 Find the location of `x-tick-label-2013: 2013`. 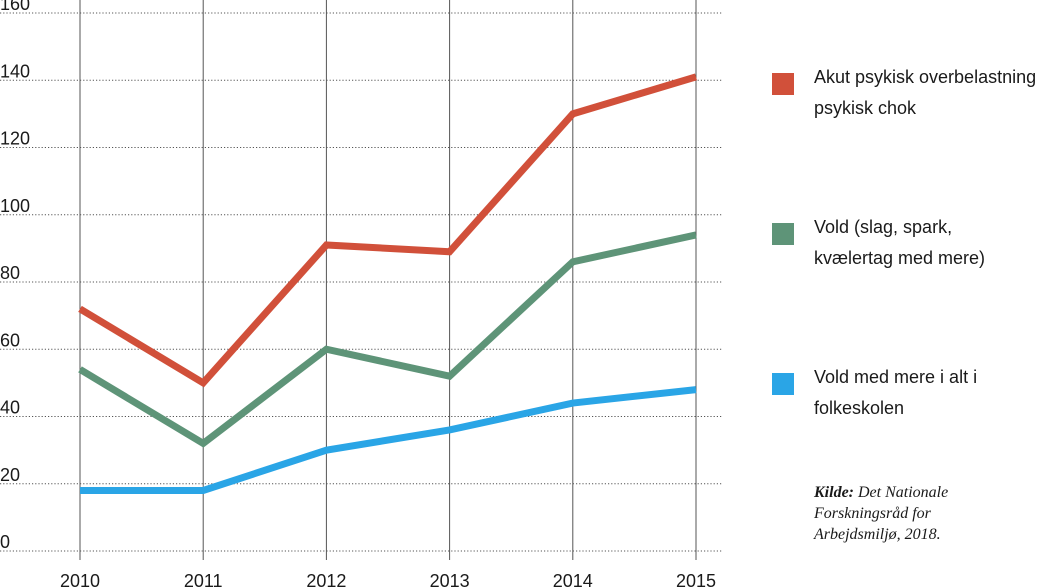

x-tick-label-2013: 2013 is located at coordinates (450, 579).